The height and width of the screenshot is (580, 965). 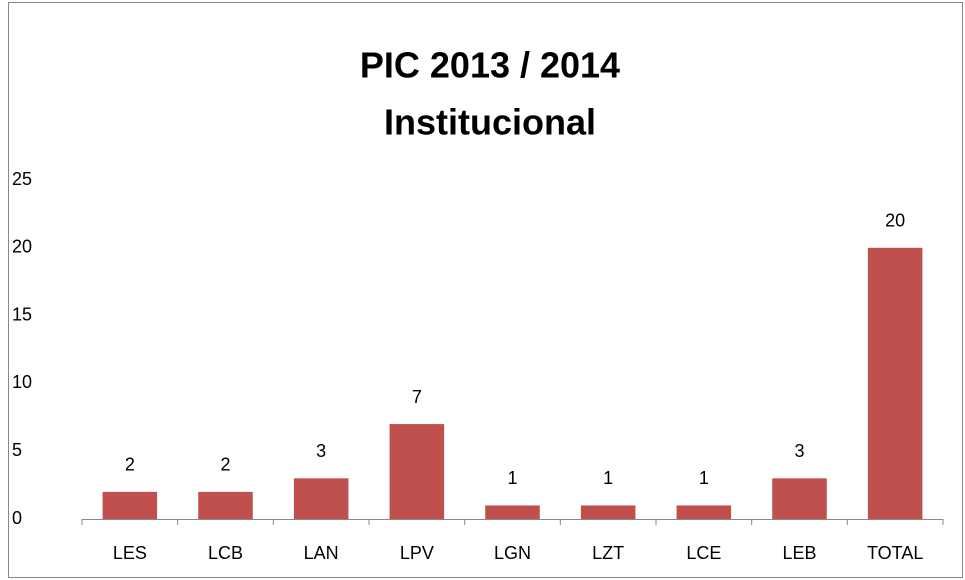 I want to click on x-tick-label: LAN, so click(x=321, y=553).